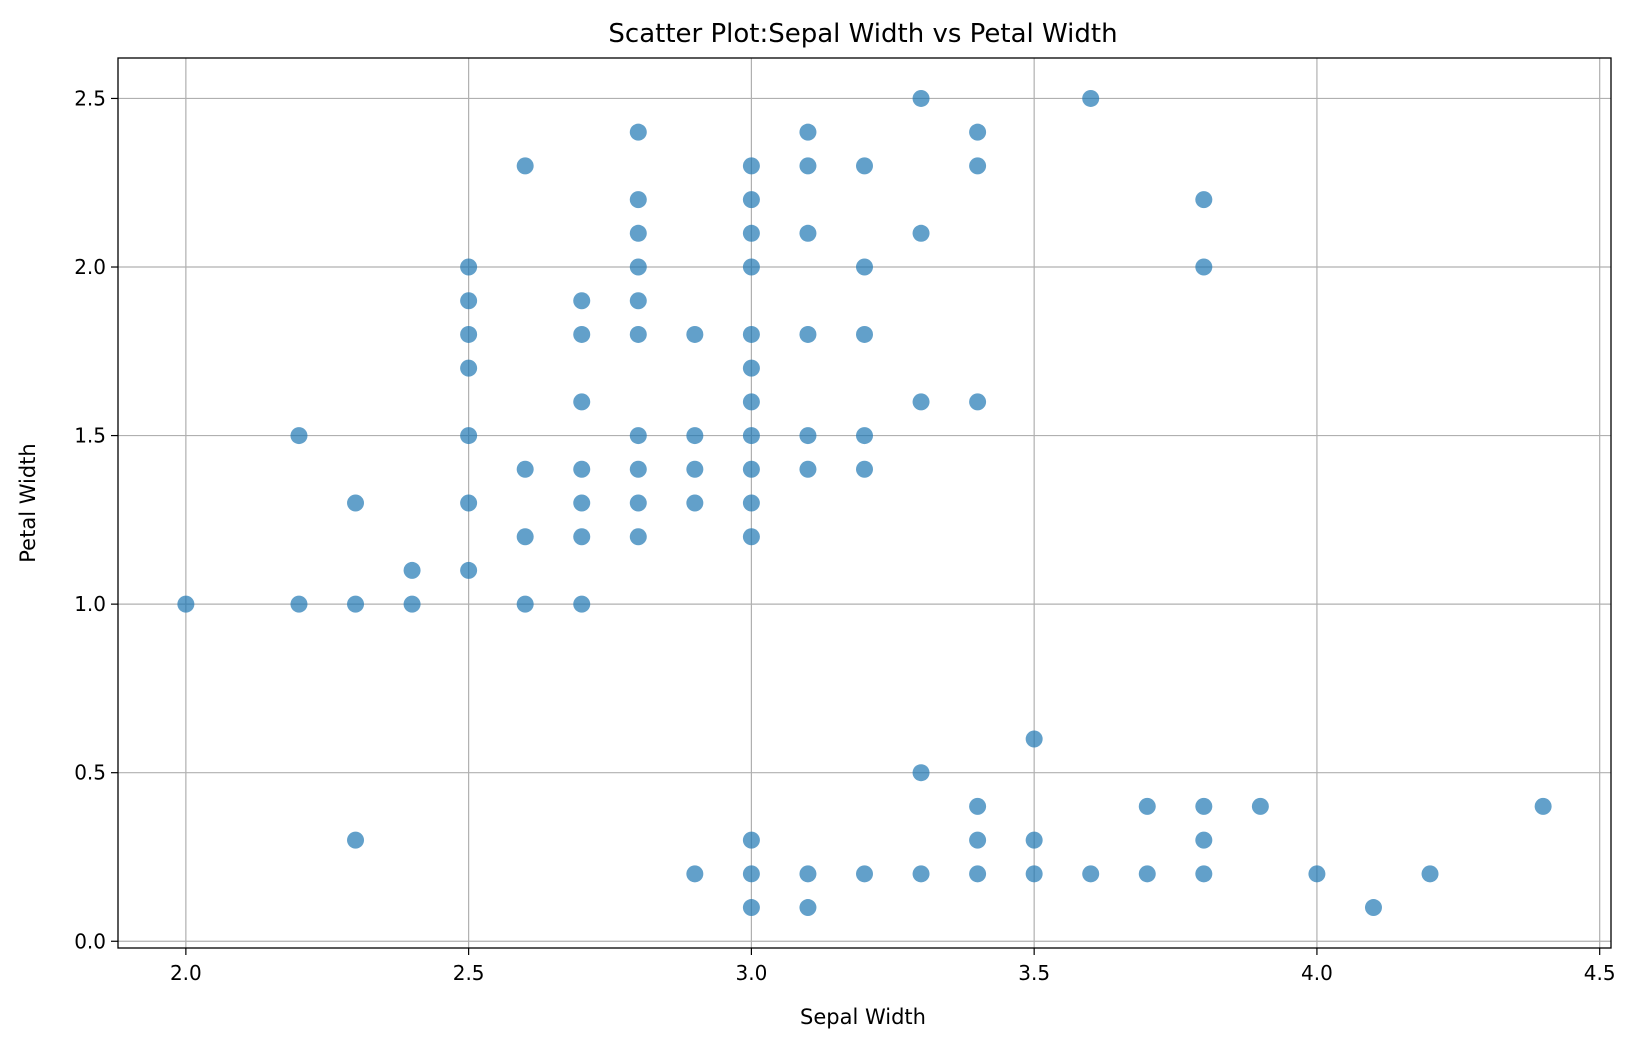 This screenshot has height=1046, width=1634. Describe the element at coordinates (862, 34) in the screenshot. I see `chart-title: Scatter Plot:Sepal Width vs Petal Width` at that location.